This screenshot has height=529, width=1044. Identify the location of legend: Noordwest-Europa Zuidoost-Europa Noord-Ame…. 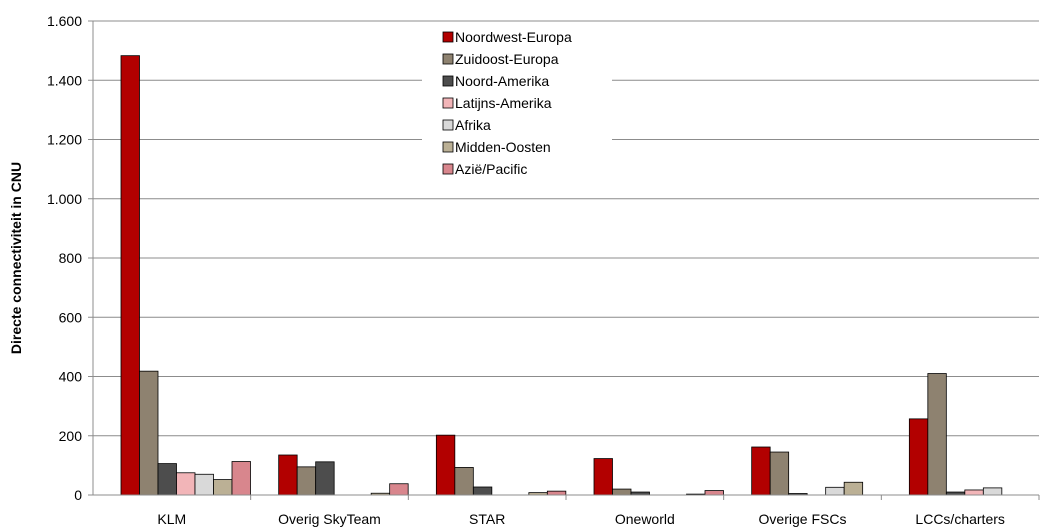
(517, 103).